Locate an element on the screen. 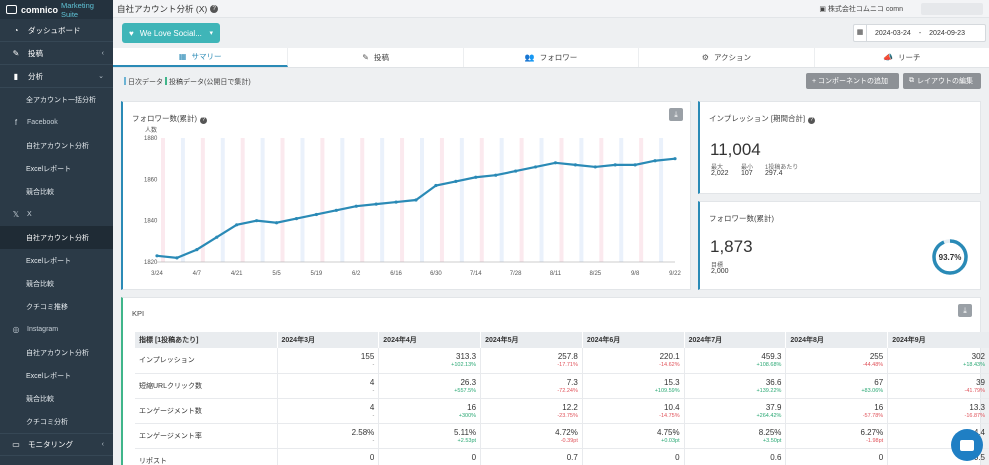 This screenshot has height=465, width=989. sidebar-item-x-word-of-mouth: クチコミ推移 is located at coordinates (47, 307).